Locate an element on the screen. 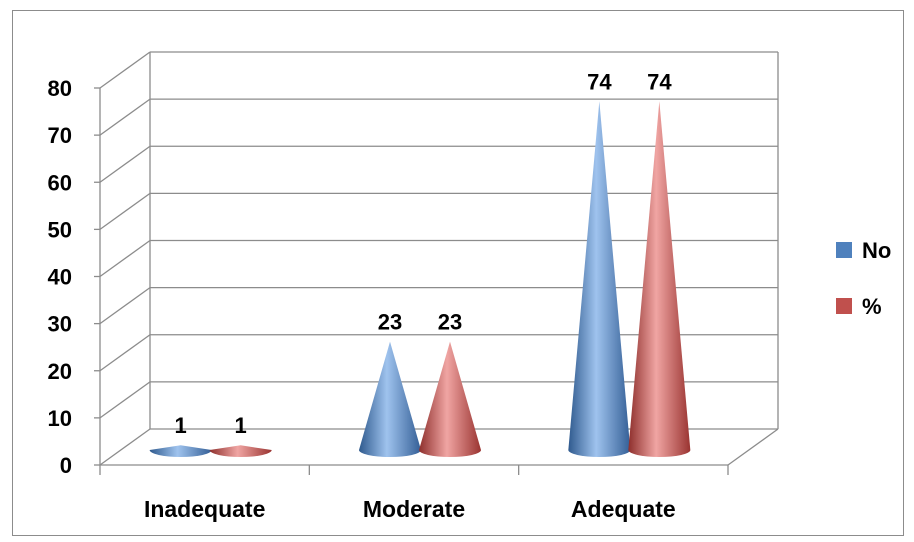 The width and height of the screenshot is (914, 542). legend-label-no: No is located at coordinates (876, 250).